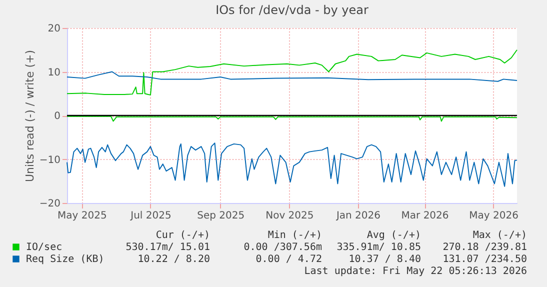  I want to click on text: Max (-/+), so click(499, 235).